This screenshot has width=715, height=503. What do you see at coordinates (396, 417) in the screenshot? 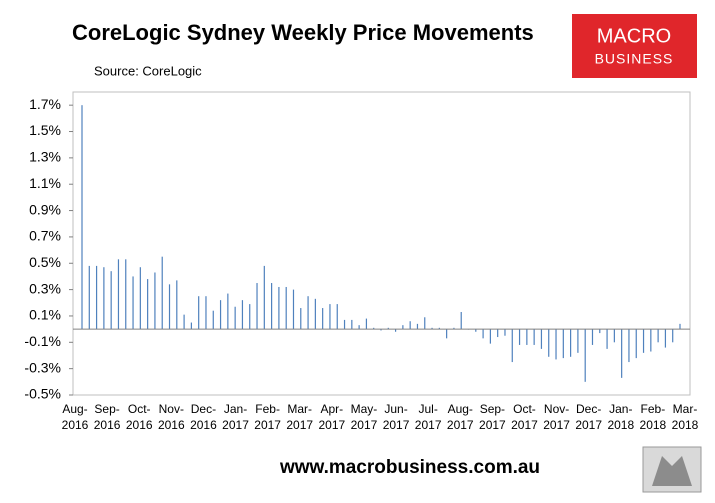
I see `x-tick-label: Jun-2017` at bounding box center [396, 417].